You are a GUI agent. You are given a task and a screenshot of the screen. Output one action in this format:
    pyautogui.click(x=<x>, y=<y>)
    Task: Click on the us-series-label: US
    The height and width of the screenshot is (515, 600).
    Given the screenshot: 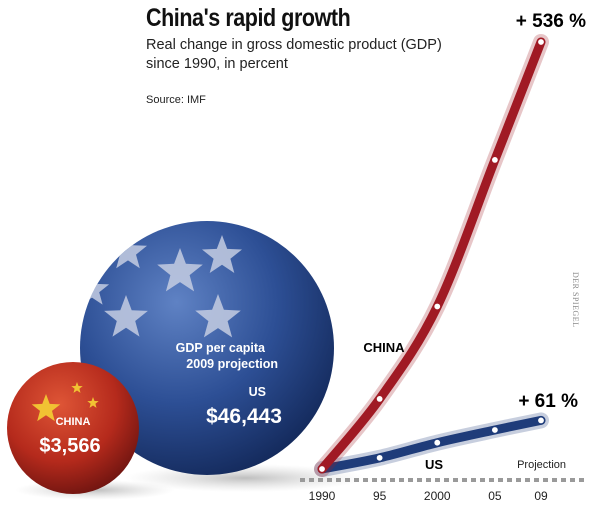 What is the action you would take?
    pyautogui.click(x=434, y=464)
    